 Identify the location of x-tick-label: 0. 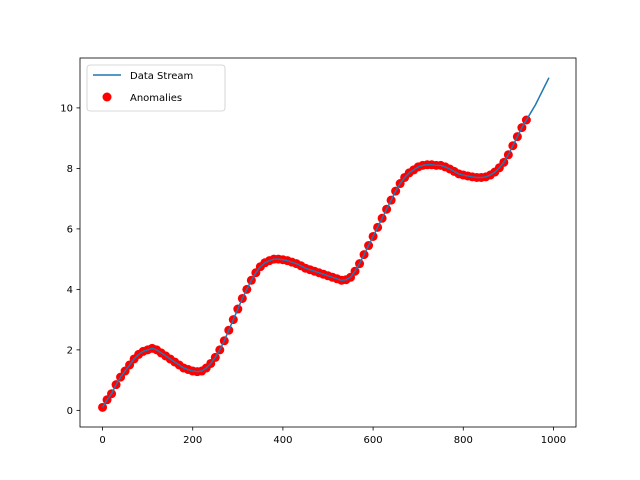
(102, 440).